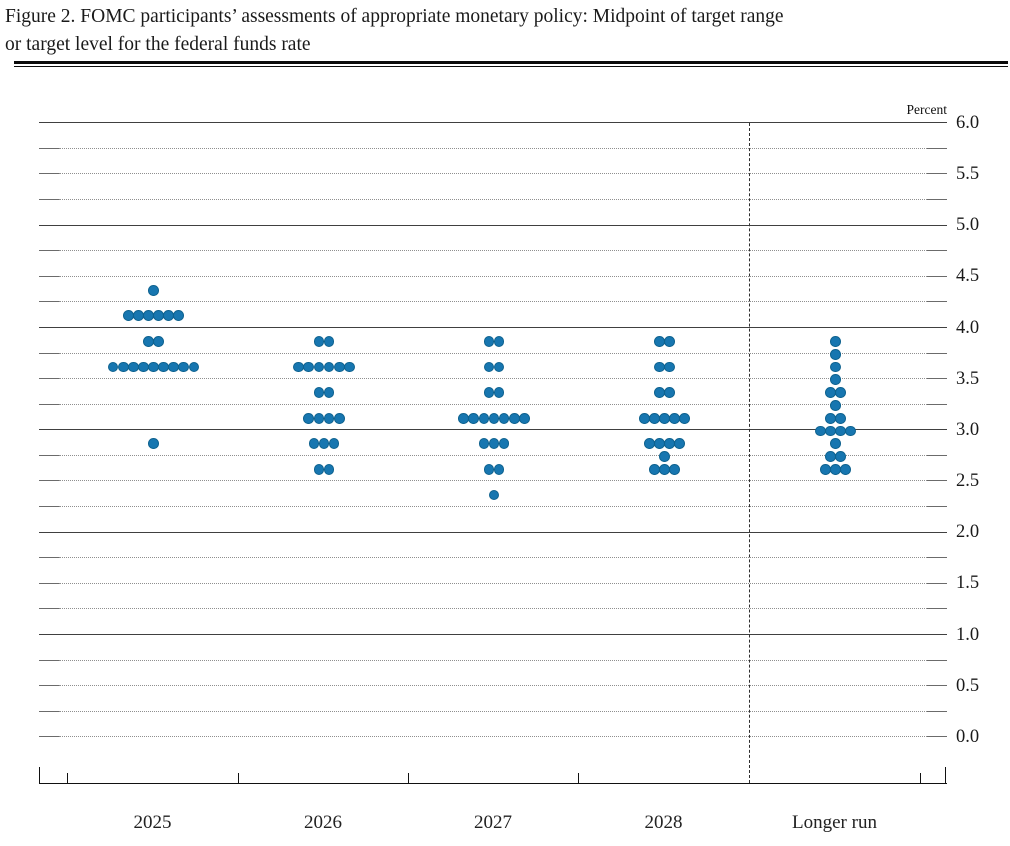 The image size is (1010, 846). What do you see at coordinates (968, 685) in the screenshot?
I see `y-tick-label-0.5: 0.5` at bounding box center [968, 685].